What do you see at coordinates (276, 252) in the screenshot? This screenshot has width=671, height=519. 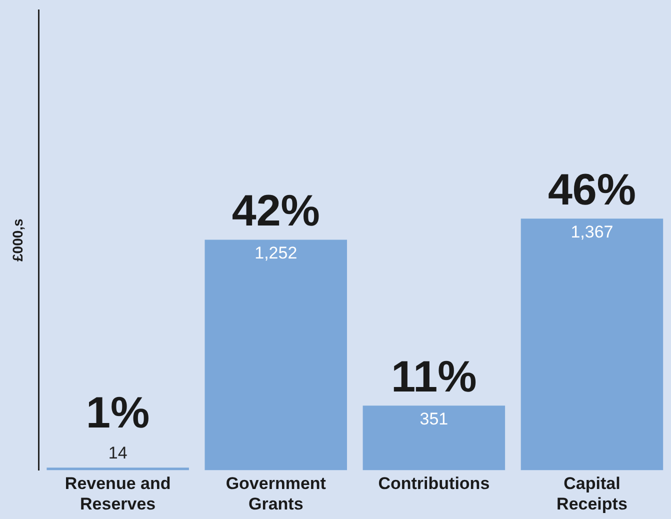 I see `data-label: 1,252` at bounding box center [276, 252].